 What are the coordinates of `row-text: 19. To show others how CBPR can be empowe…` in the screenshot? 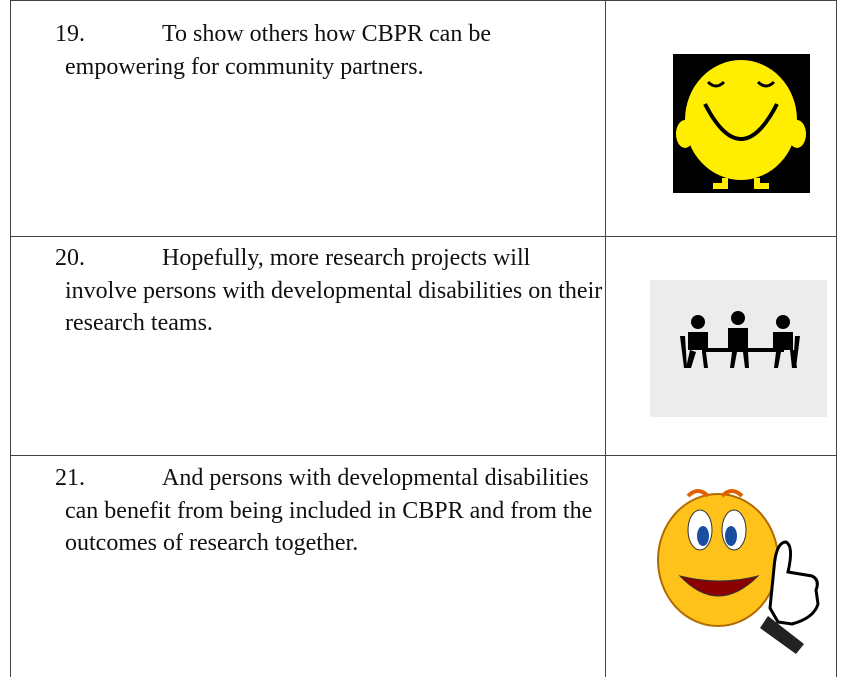 It's located at (330, 50).